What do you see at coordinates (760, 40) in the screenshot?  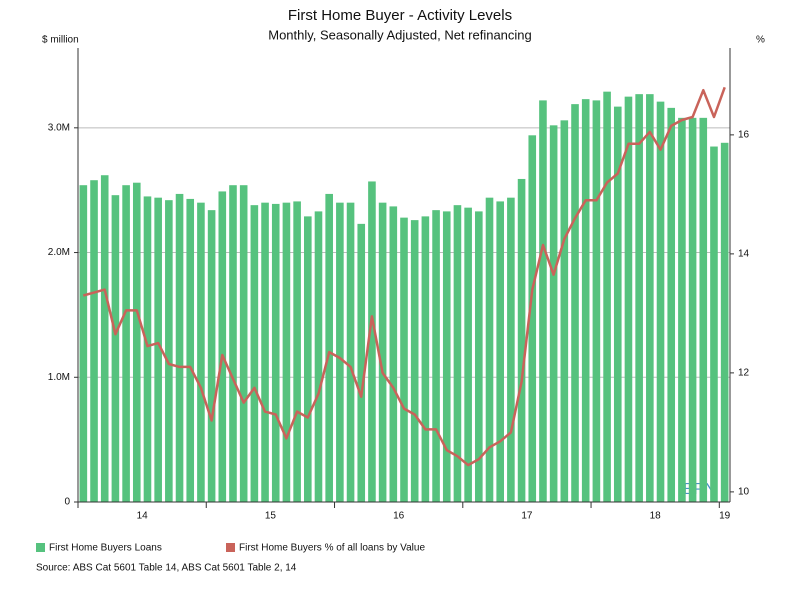 I see `y2-axis-label: %` at bounding box center [760, 40].